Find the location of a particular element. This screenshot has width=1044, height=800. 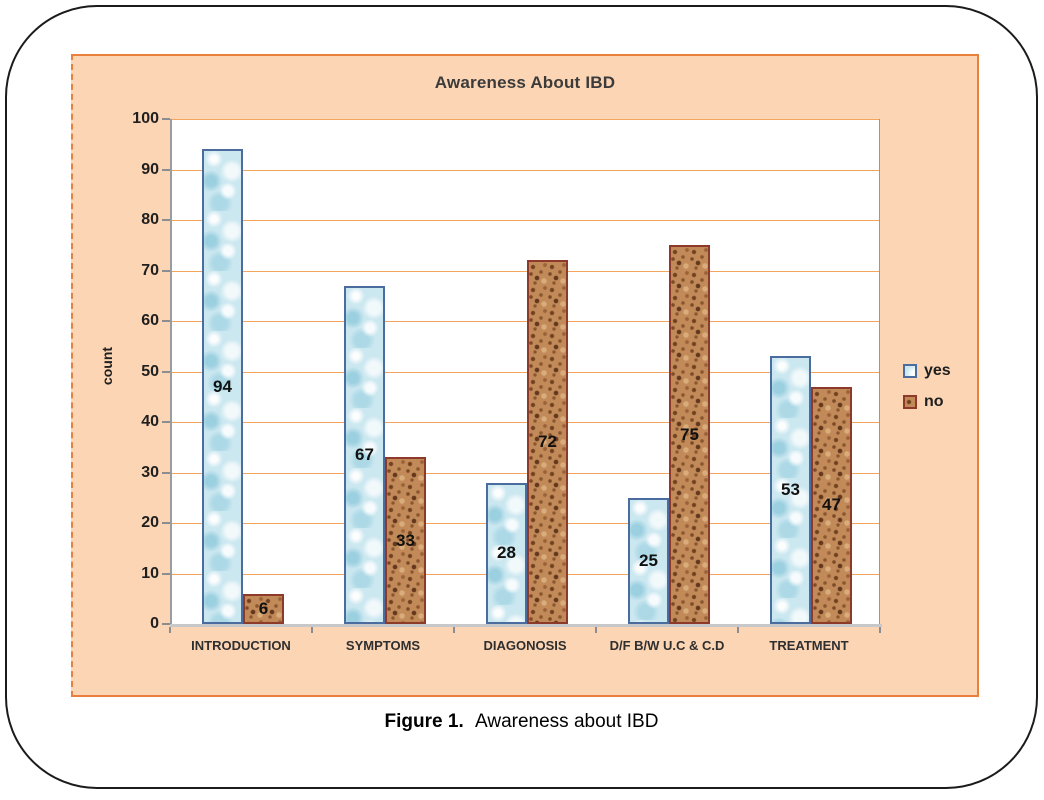

x-axis-line is located at coordinates (526, 625).